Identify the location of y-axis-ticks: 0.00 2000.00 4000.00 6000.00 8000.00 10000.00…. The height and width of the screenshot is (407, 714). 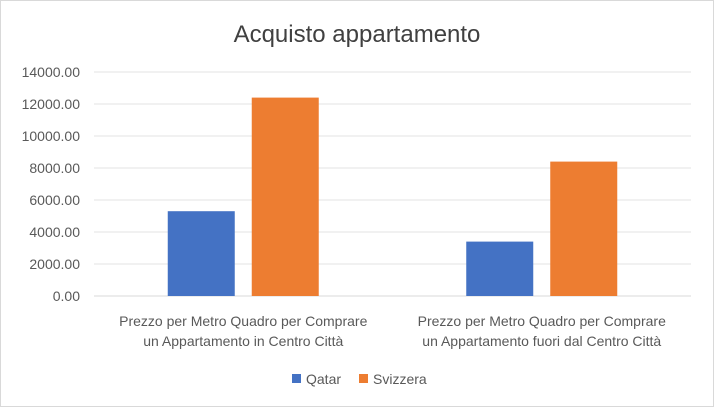
(51, 184).